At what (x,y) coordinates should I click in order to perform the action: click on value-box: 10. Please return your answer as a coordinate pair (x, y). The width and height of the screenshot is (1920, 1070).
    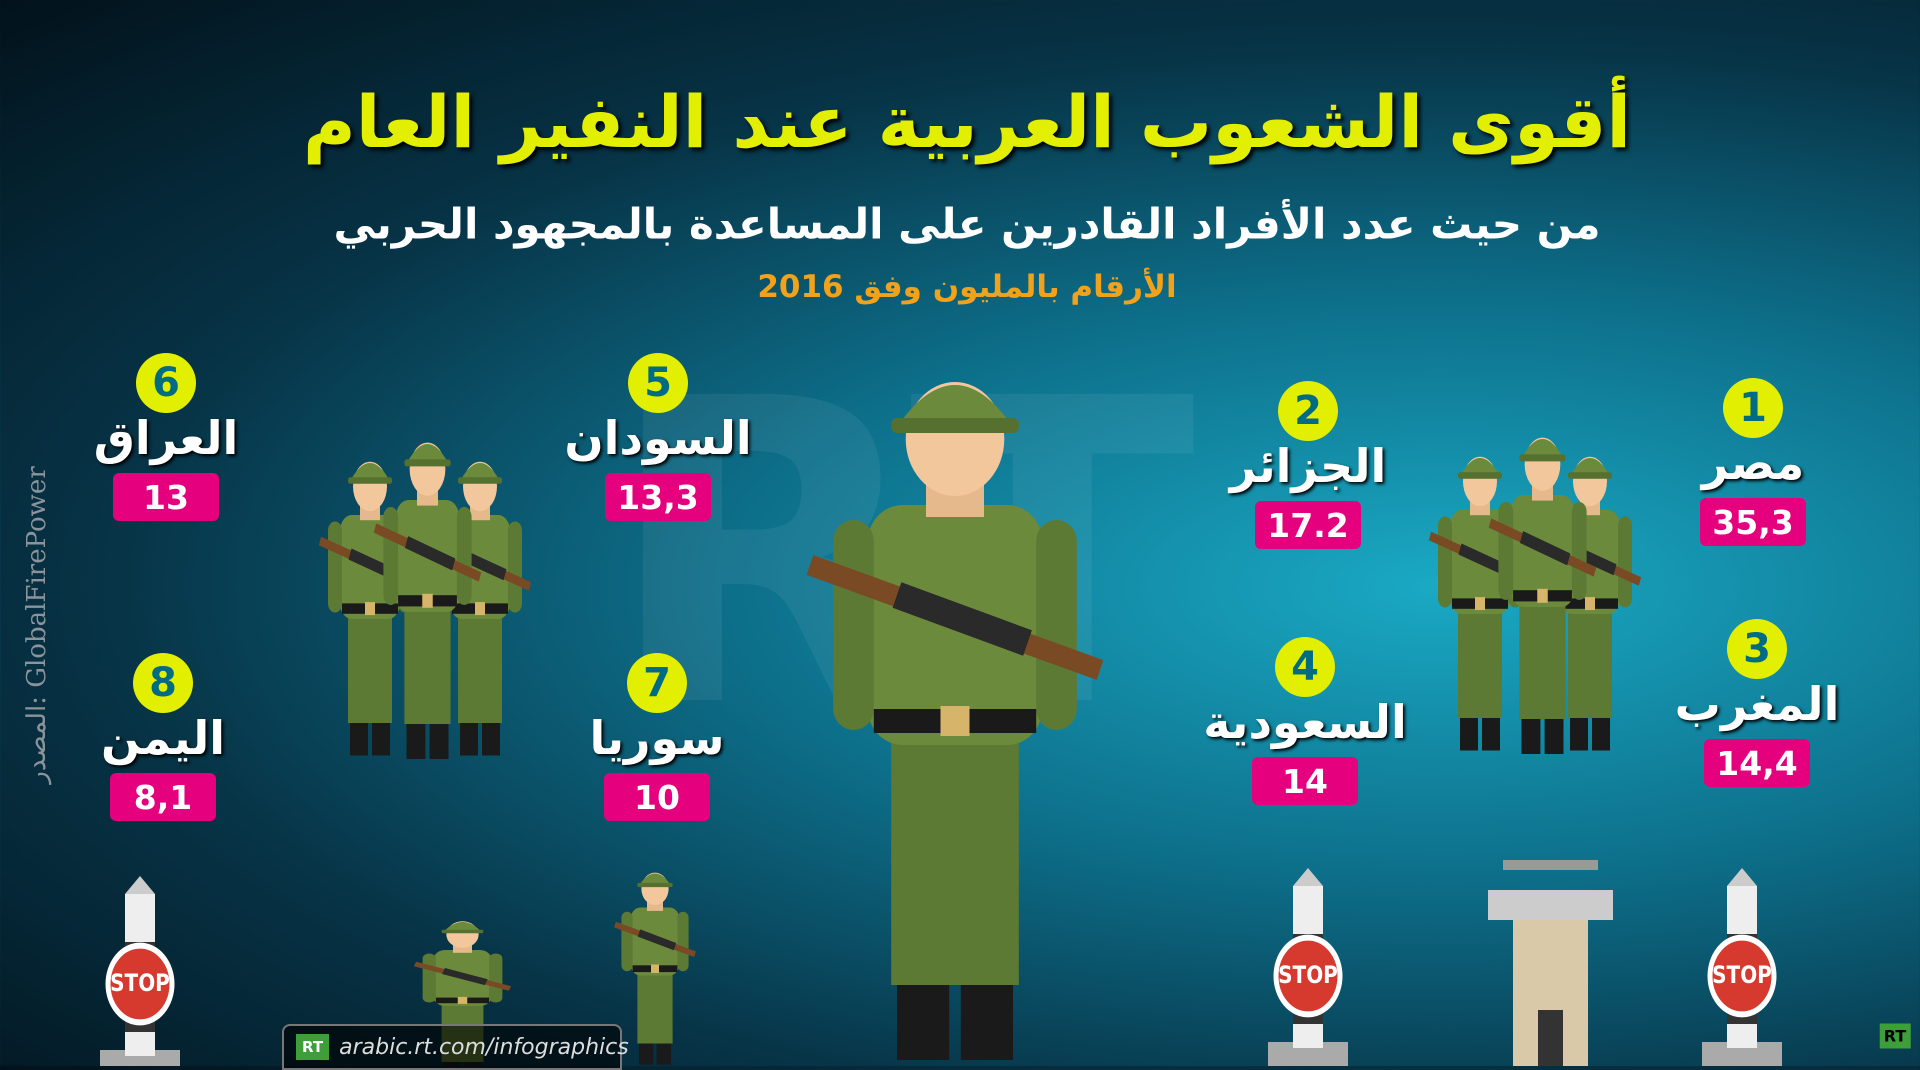
    Looking at the image, I should click on (657, 797).